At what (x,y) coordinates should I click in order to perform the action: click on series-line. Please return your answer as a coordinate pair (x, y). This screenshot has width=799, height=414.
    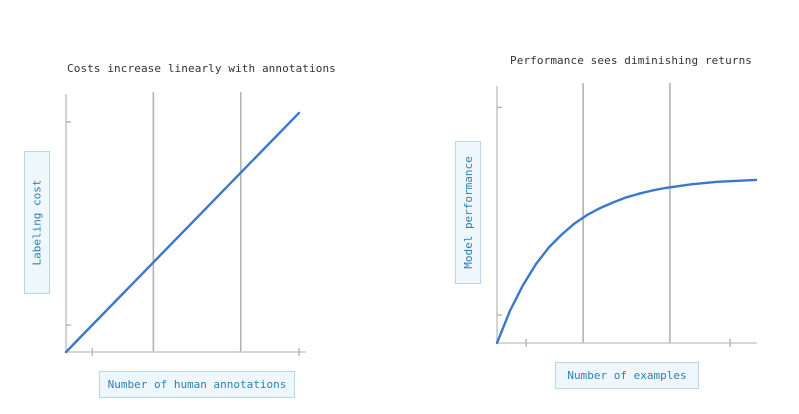
    Looking at the image, I should click on (626, 261).